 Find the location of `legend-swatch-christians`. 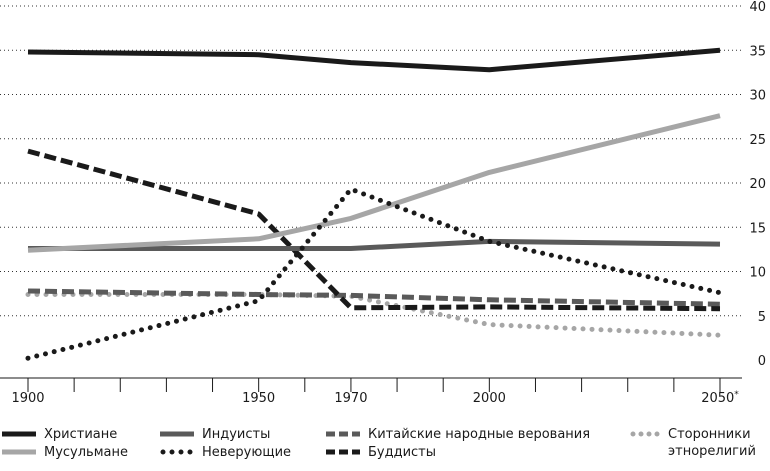

legend-swatch-christians is located at coordinates (19, 434).